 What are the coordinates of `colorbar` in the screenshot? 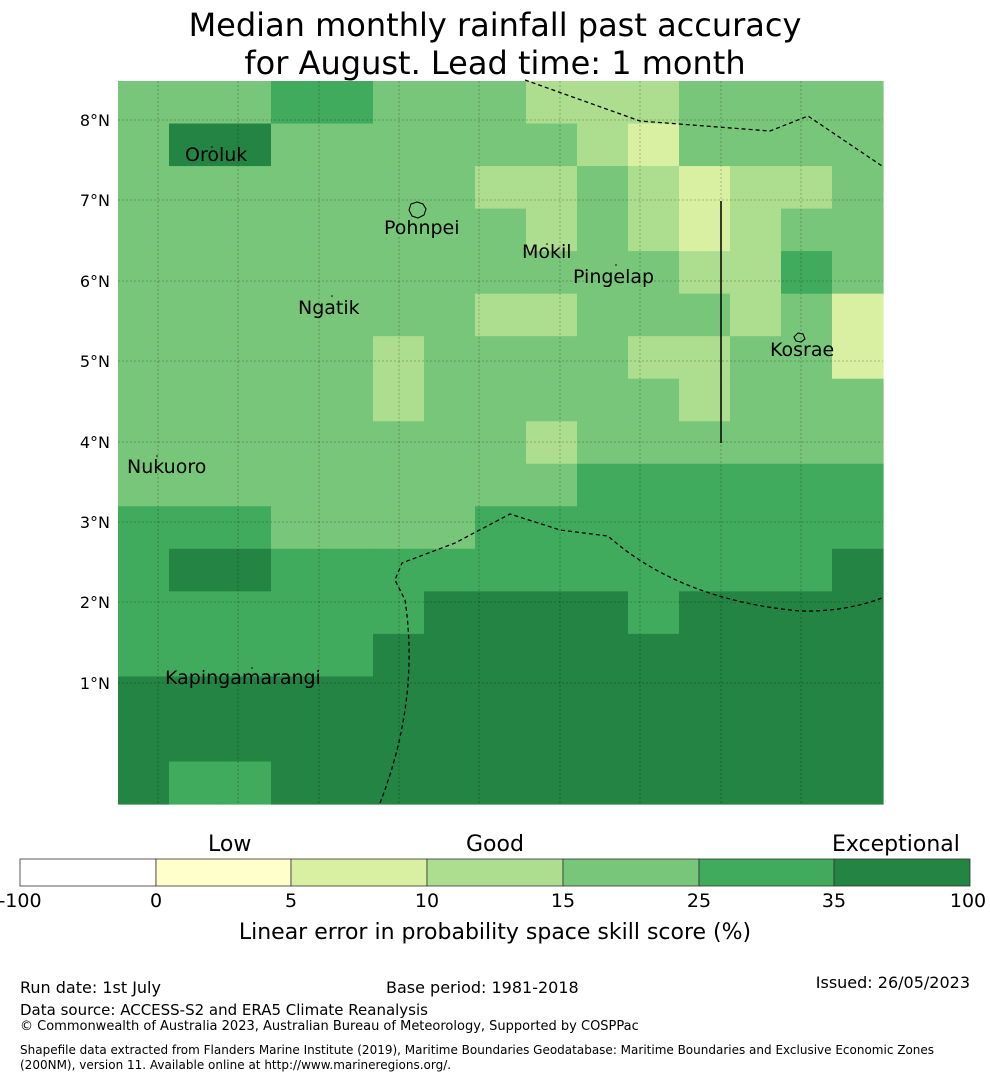 It's located at (495, 872).